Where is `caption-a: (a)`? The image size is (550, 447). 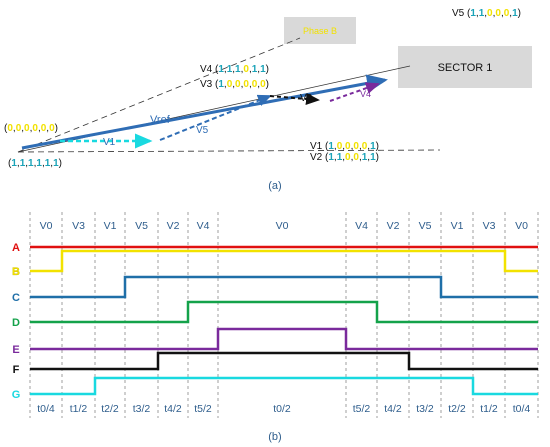 caption-a: (a) is located at coordinates (274, 186).